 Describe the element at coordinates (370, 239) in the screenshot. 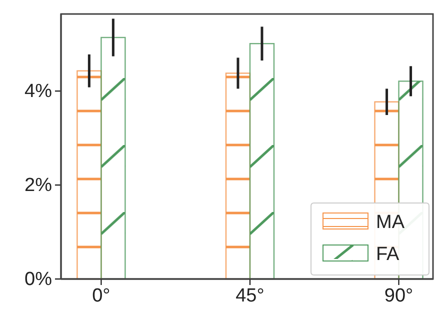

I see `legend: MA FA` at that location.